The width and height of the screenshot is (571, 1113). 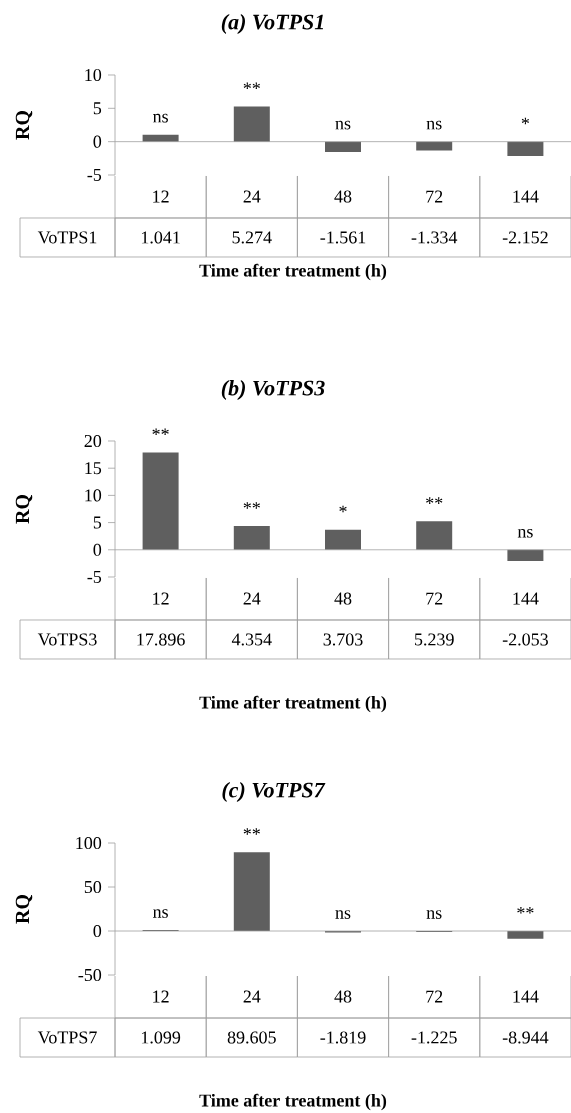 What do you see at coordinates (161, 1037) in the screenshot?
I see `data-label: 1.099` at bounding box center [161, 1037].